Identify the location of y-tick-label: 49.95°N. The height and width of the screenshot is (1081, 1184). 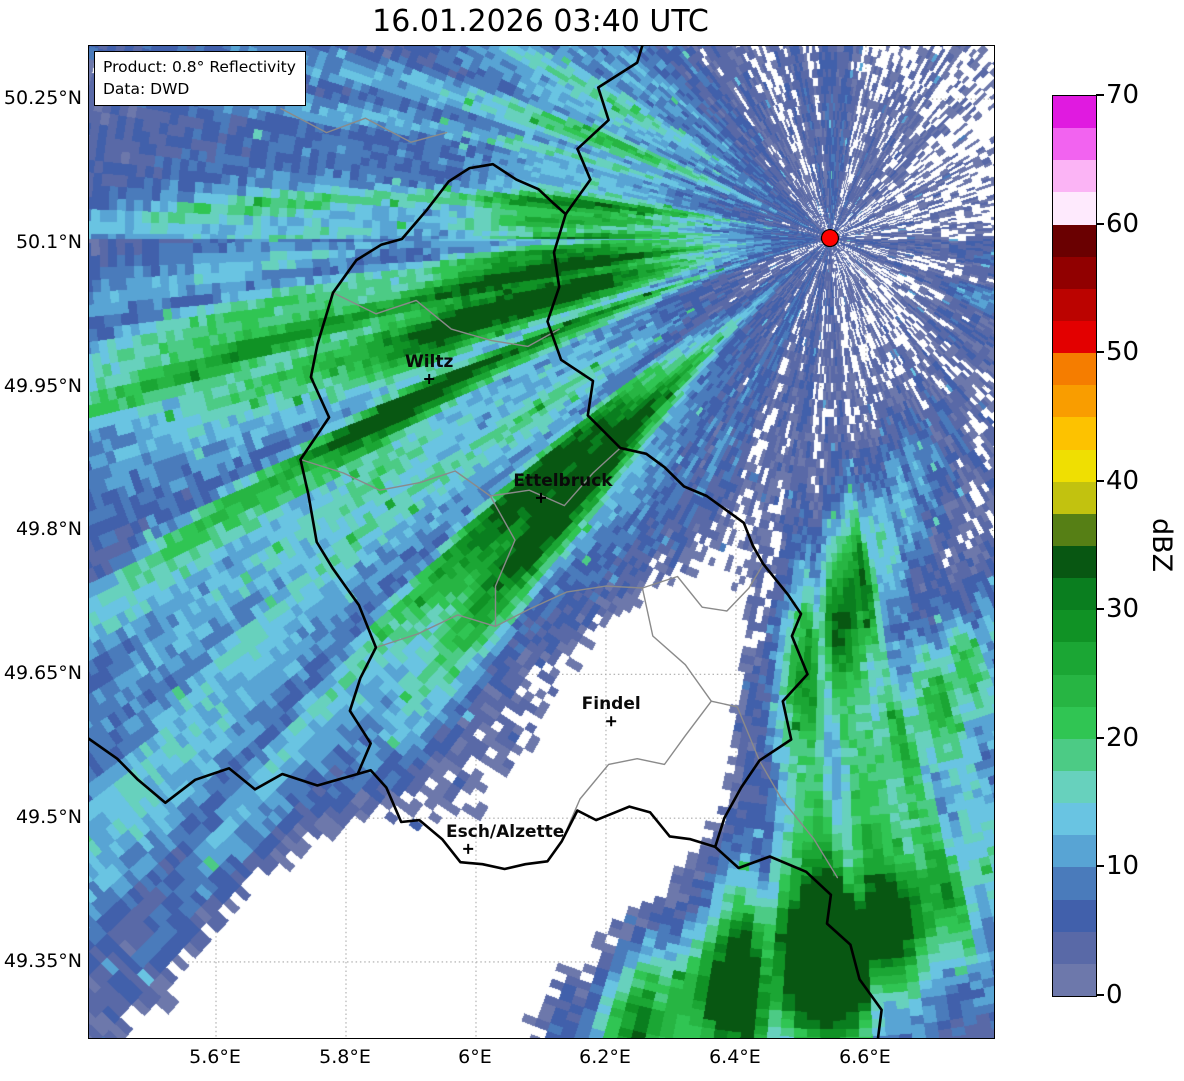
(42, 385).